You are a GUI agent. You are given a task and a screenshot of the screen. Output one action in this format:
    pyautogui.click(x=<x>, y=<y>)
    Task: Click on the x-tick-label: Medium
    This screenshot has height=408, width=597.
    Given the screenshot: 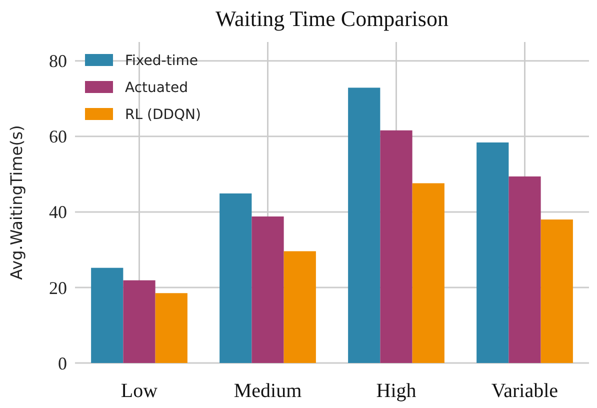 What is the action you would take?
    pyautogui.click(x=268, y=391)
    